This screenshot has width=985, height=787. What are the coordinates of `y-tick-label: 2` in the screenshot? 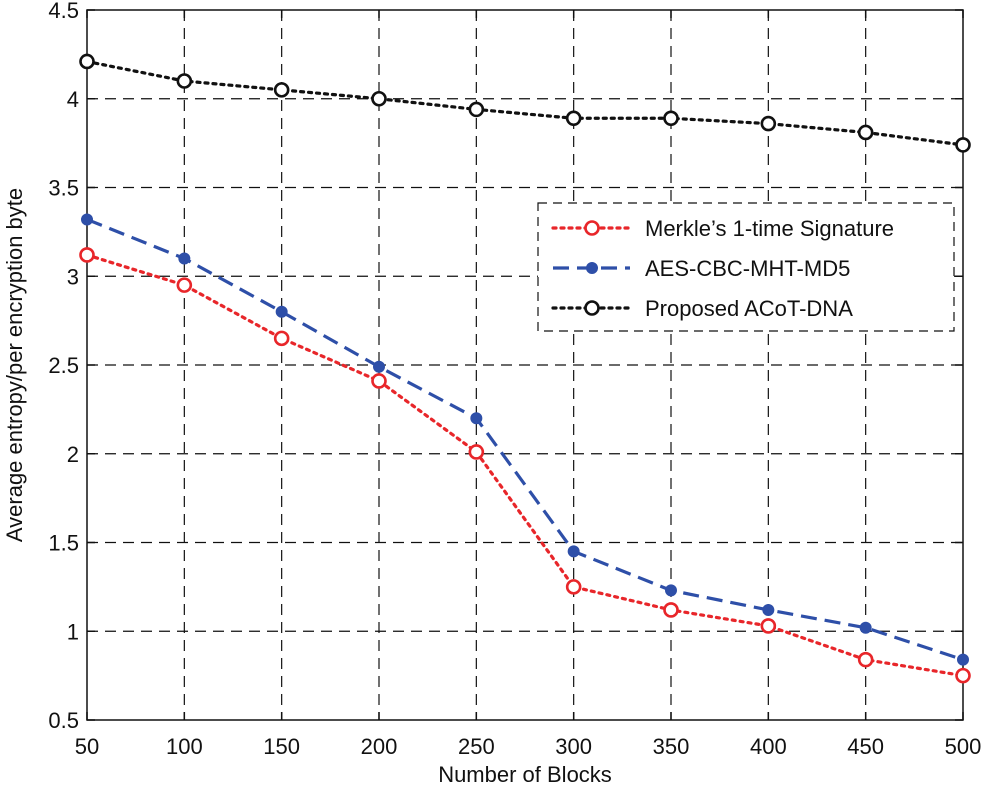 It's located at (73, 454).